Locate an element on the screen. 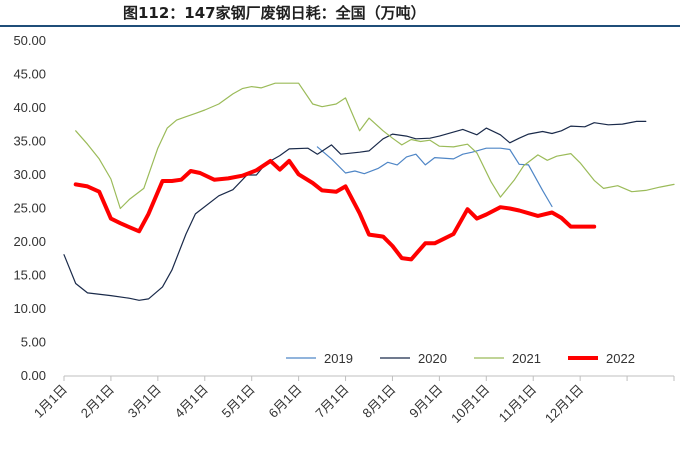 Image resolution: width=680 pixels, height=453 pixels. y-tick-label: 5.00 is located at coordinates (33, 342).